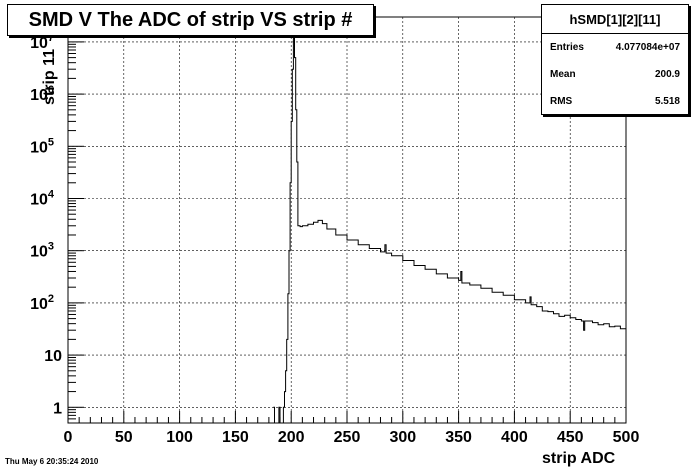 This screenshot has height=472, width=696. What do you see at coordinates (570, 437) in the screenshot?
I see `x-tick-label: 450` at bounding box center [570, 437].